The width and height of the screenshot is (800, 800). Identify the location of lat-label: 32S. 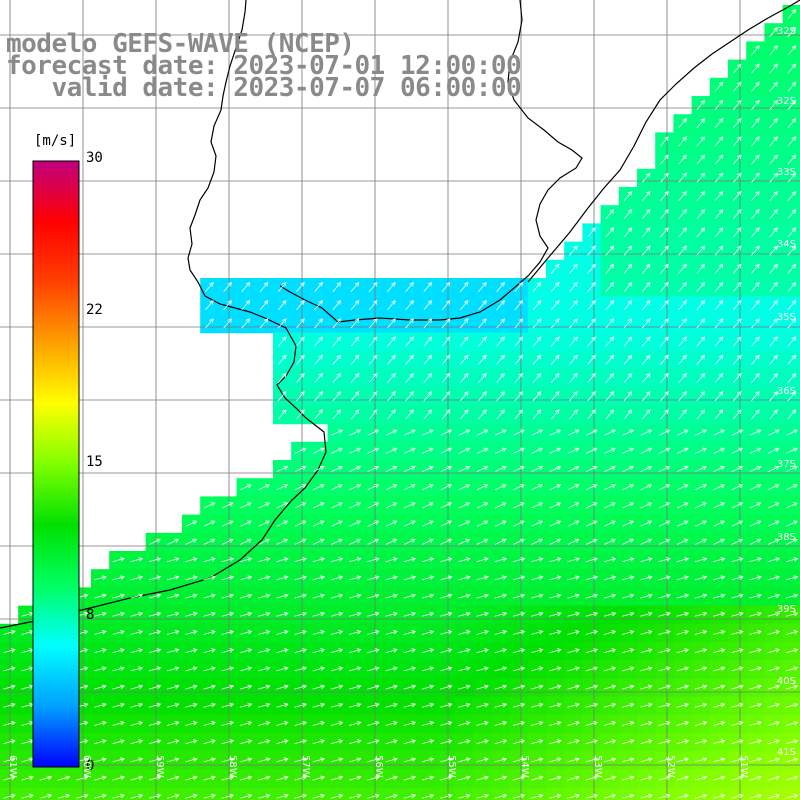
(786, 31).